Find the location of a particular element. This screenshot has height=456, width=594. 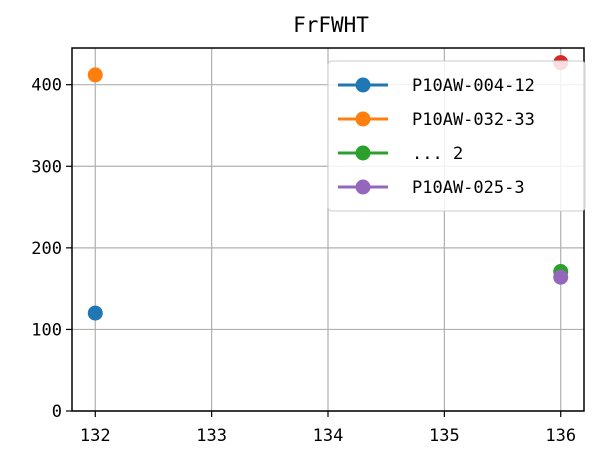

x-tick-label: 133 is located at coordinates (211, 436).